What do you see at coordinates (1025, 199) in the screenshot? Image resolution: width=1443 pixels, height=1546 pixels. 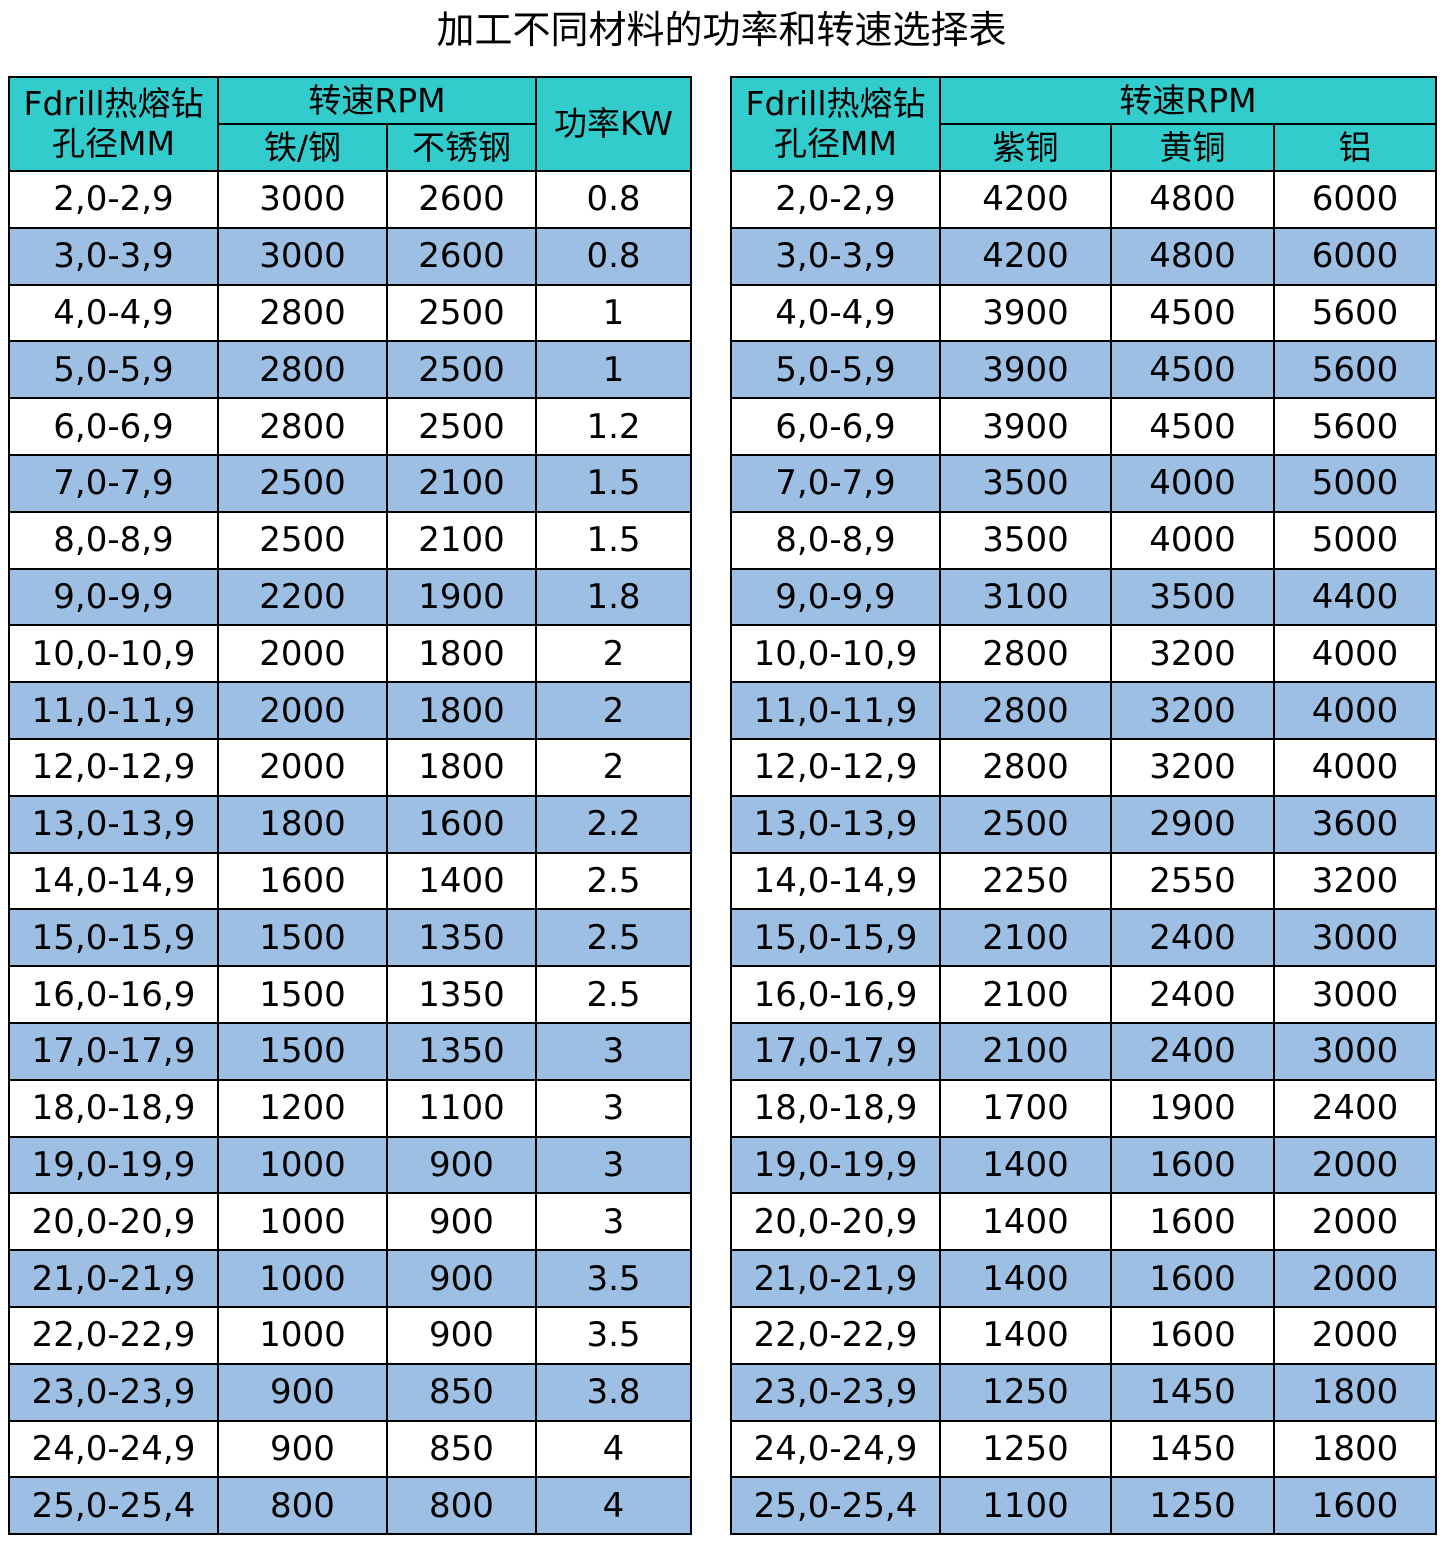 I see `cell-text: 4200` at bounding box center [1025, 199].